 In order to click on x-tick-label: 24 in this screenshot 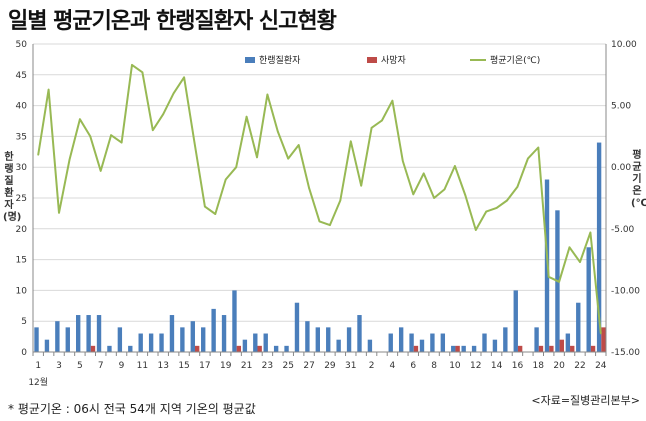, I will do `click(601, 366)`.